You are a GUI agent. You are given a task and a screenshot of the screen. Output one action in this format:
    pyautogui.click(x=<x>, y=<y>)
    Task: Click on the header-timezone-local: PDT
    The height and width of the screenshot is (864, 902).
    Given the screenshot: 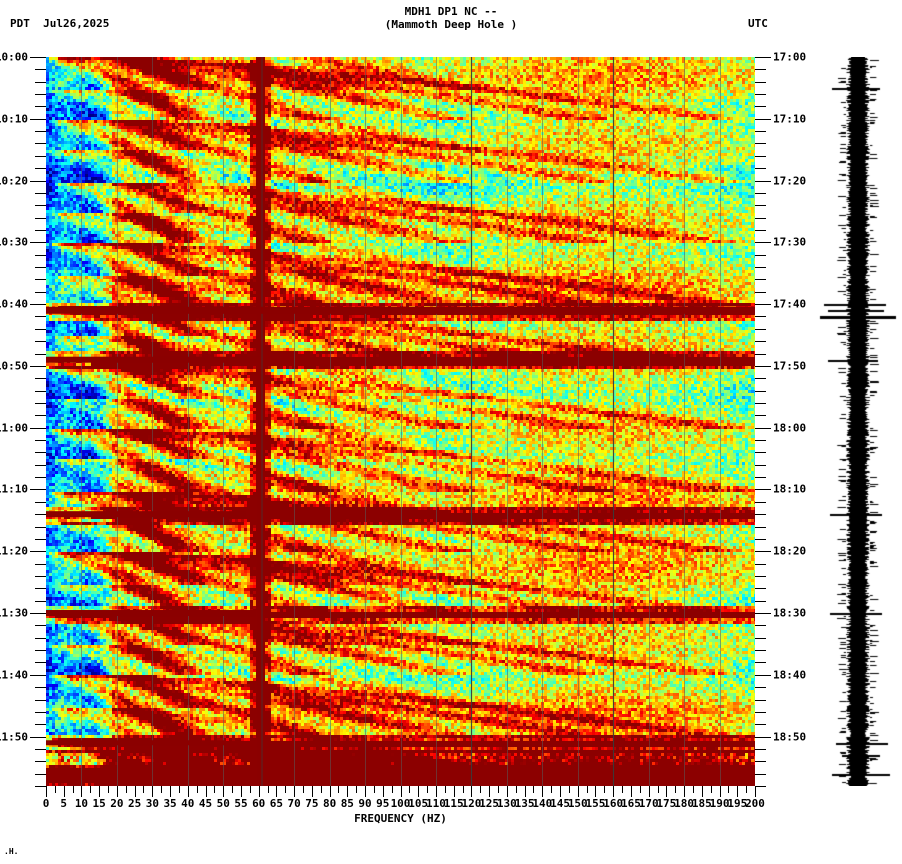 What is the action you would take?
    pyautogui.click(x=20, y=23)
    